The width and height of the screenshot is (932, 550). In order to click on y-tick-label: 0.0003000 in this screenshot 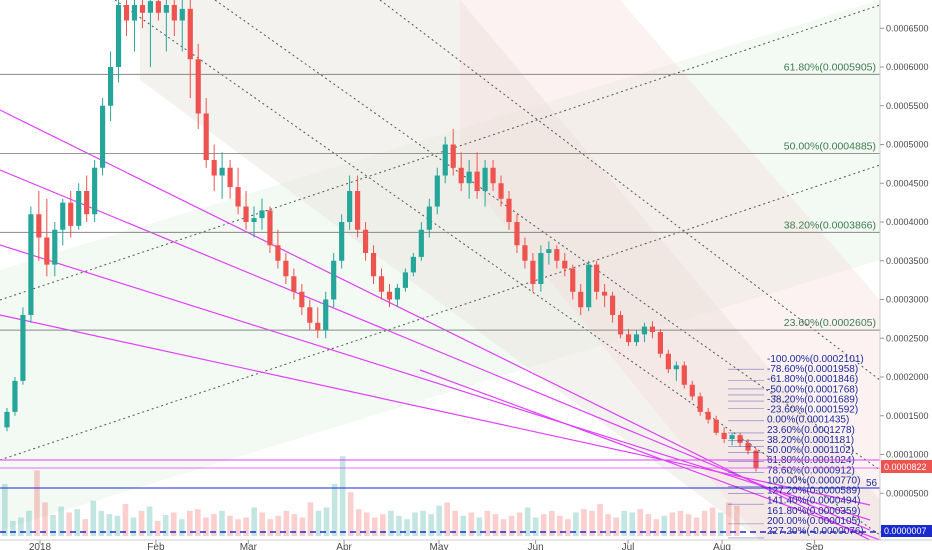, I will do `click(907, 300)`.